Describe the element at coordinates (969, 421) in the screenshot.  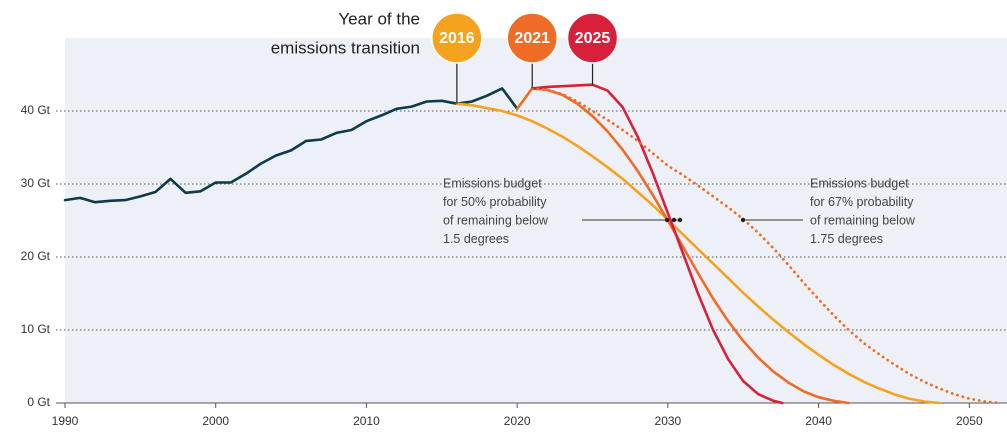
I see `x-tick-label: 2050` at that location.